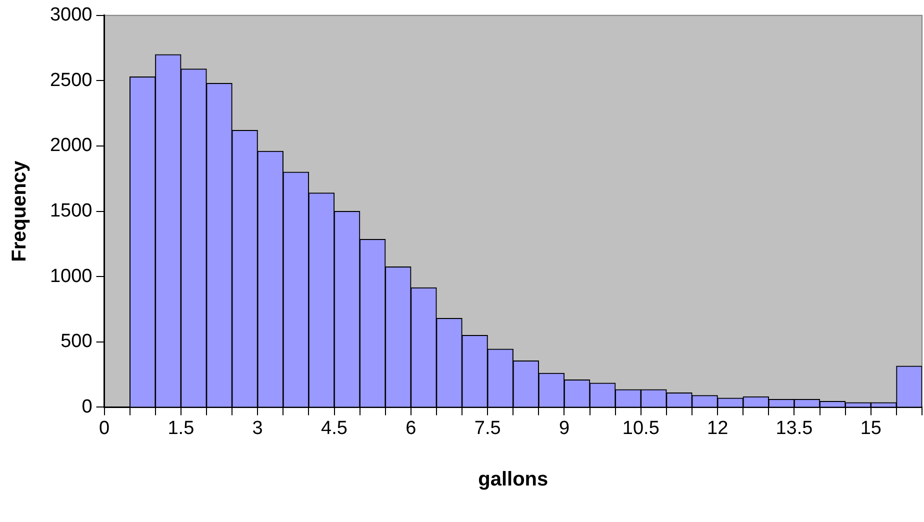 The width and height of the screenshot is (924, 522). Describe the element at coordinates (717, 428) in the screenshot. I see `x-tick-label: 12` at that location.